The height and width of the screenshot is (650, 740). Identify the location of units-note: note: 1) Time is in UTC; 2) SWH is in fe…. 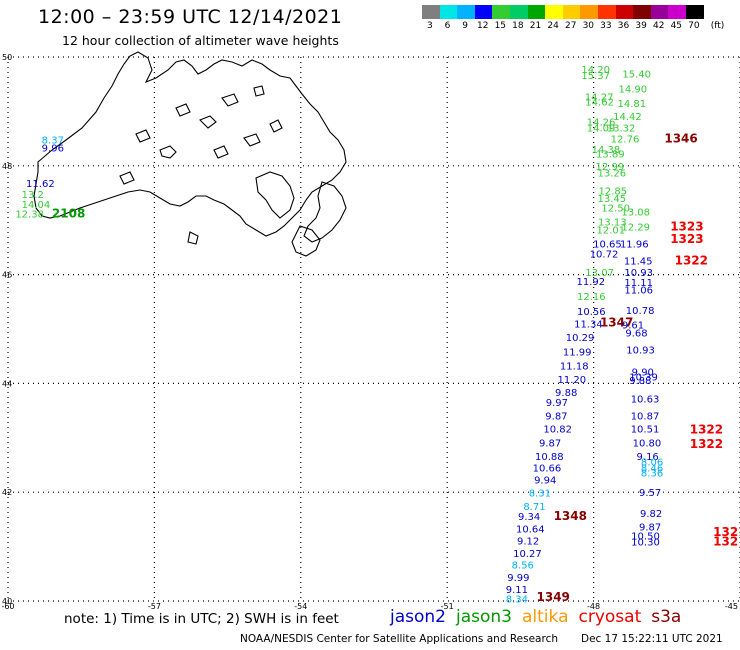
(201, 619).